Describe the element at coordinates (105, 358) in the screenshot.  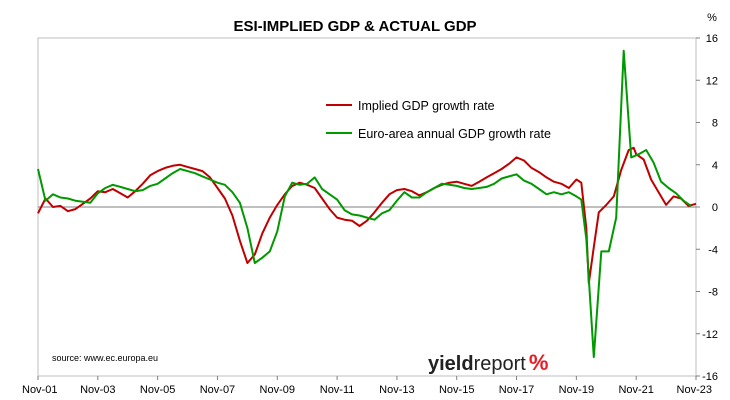
I see `source-text: source: www.ec.europa.eu` at that location.